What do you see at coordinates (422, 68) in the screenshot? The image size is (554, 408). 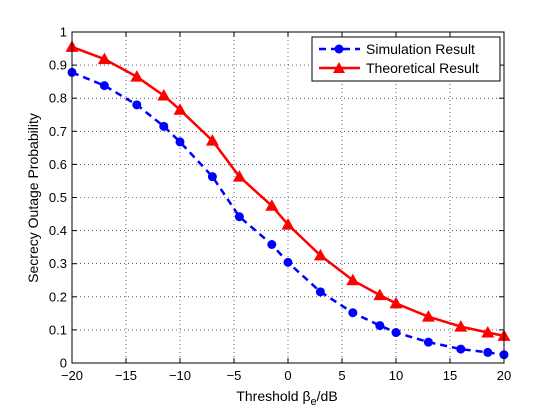 I see `legend-label-theoretical: Theoretical Result` at bounding box center [422, 68].